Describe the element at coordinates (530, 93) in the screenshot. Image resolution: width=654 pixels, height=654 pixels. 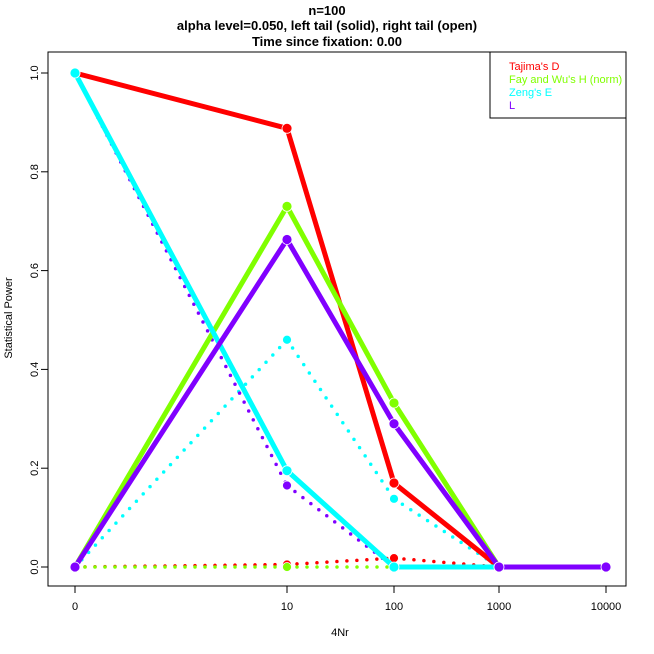
I see `legend-entry: Zeng's E` at that location.